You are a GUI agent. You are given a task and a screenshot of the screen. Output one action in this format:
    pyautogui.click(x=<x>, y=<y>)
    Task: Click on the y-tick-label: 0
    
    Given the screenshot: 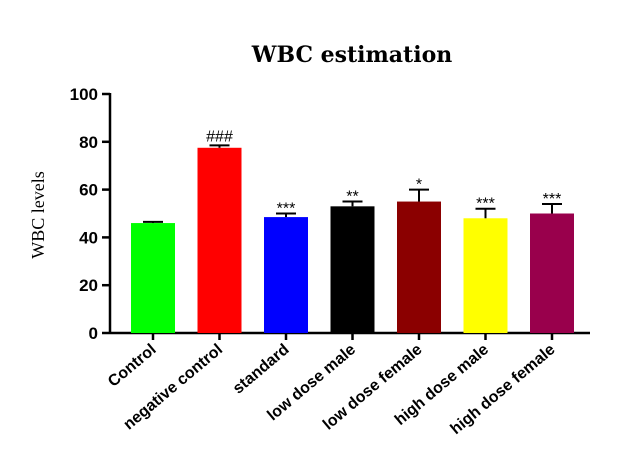 What is the action you would take?
    pyautogui.click(x=93, y=333)
    